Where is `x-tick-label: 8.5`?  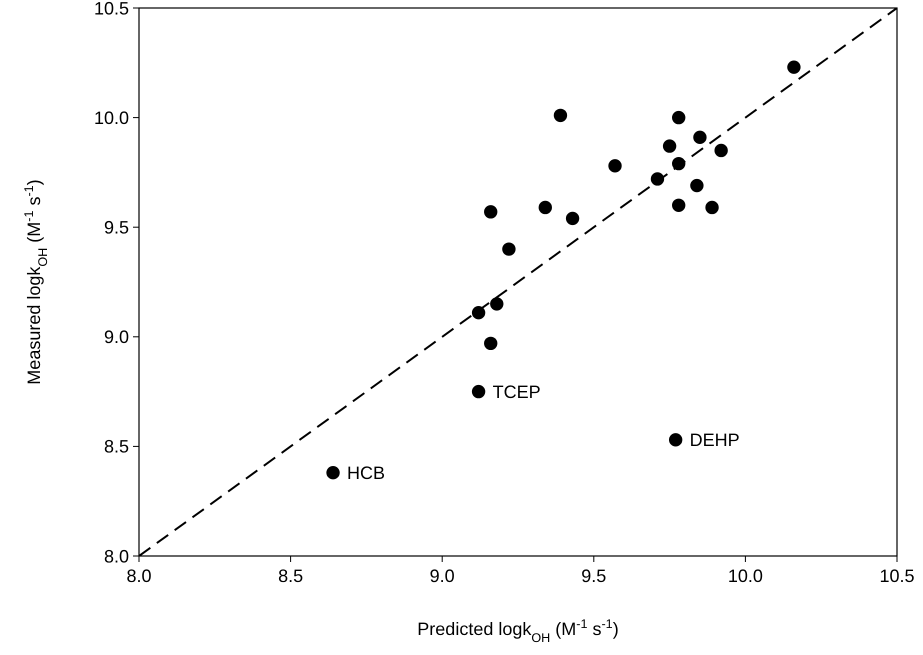
x-tick-label: 8.5 is located at coordinates (291, 576).